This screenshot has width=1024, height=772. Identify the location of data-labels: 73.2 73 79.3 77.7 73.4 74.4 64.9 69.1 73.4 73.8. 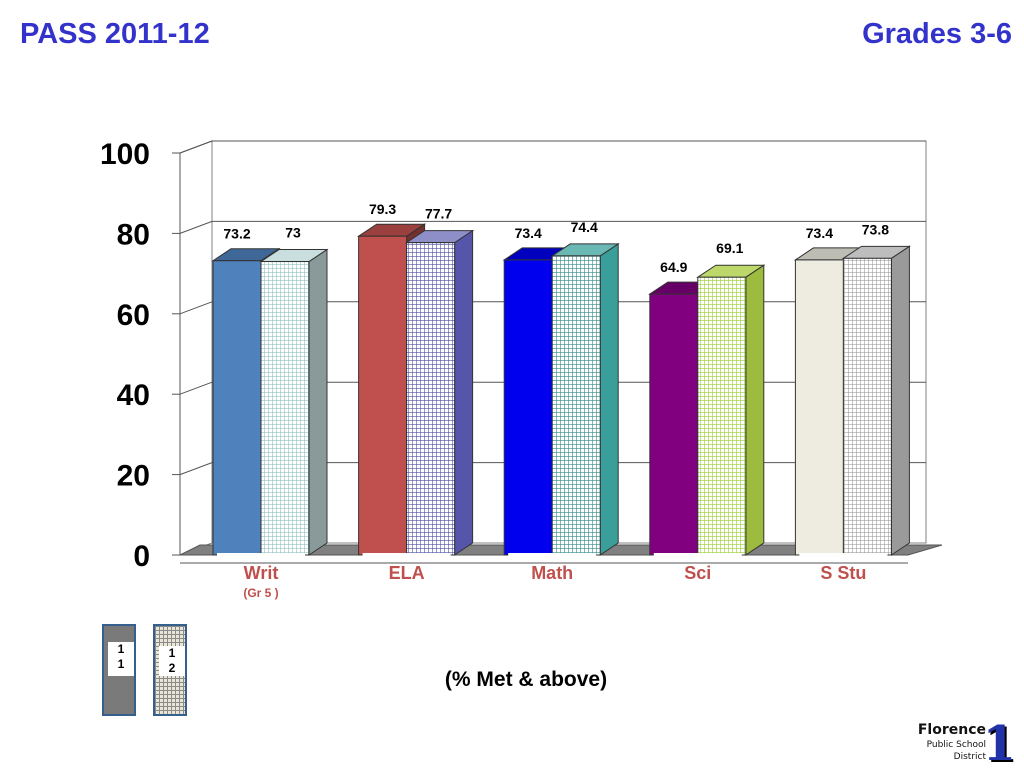
(556, 238).